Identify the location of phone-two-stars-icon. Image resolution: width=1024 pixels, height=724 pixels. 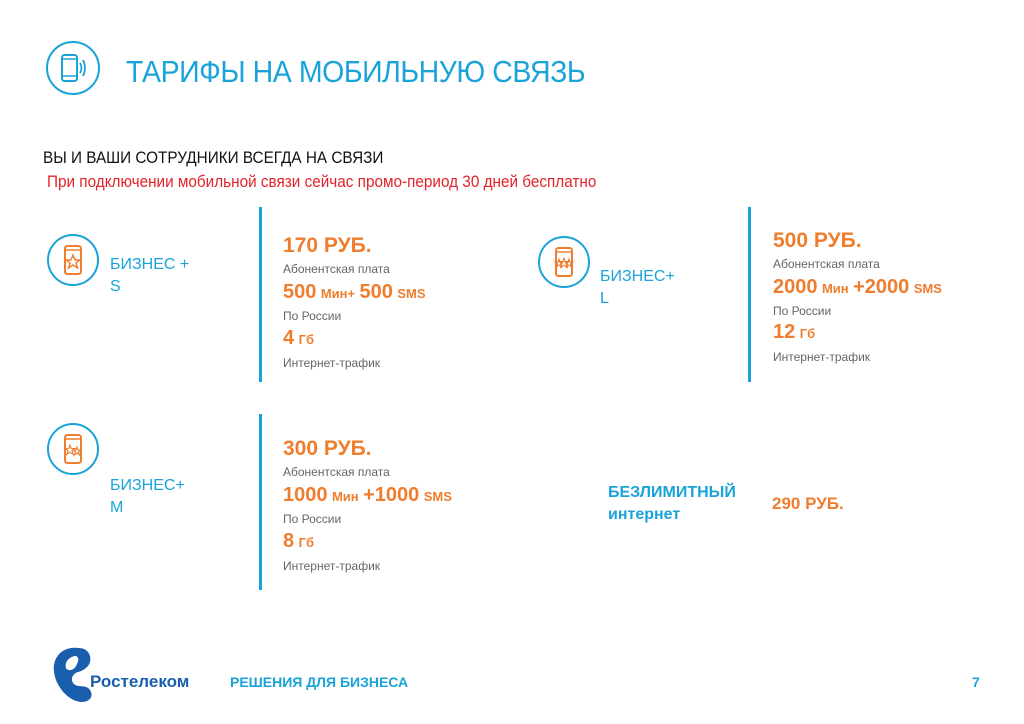
(73, 449).